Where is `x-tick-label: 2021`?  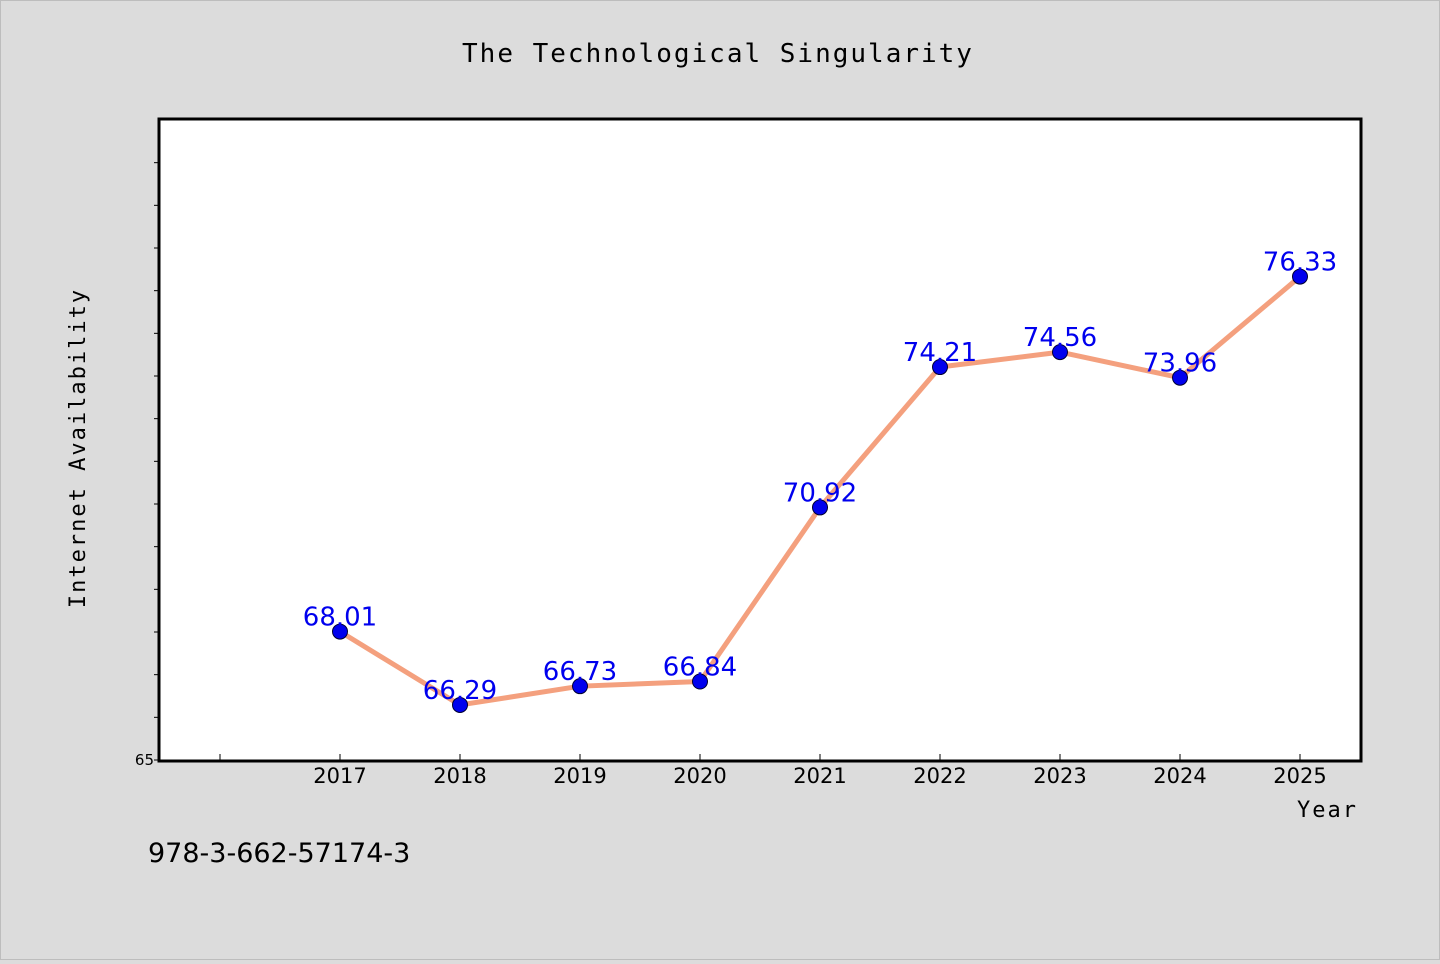 x-tick-label: 2021 is located at coordinates (819, 776).